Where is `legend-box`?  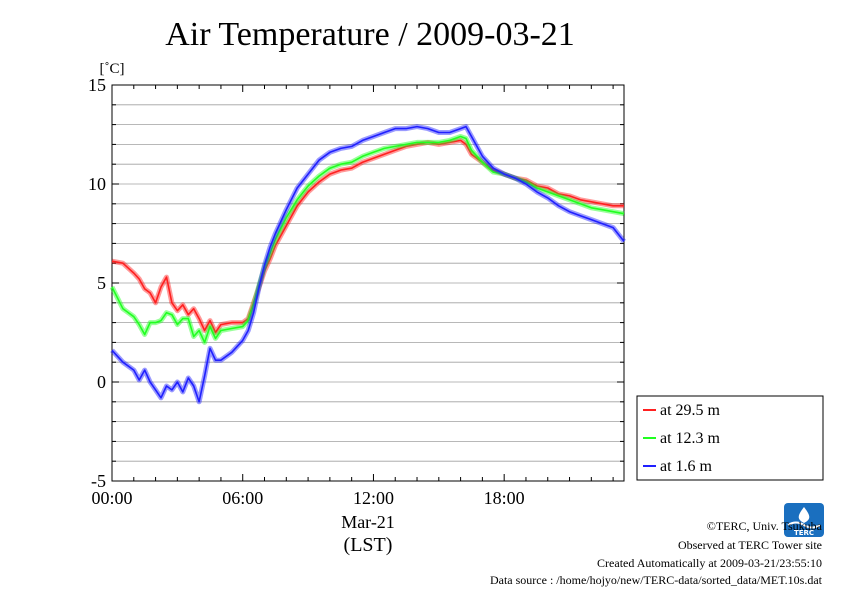
legend-box is located at coordinates (730, 438).